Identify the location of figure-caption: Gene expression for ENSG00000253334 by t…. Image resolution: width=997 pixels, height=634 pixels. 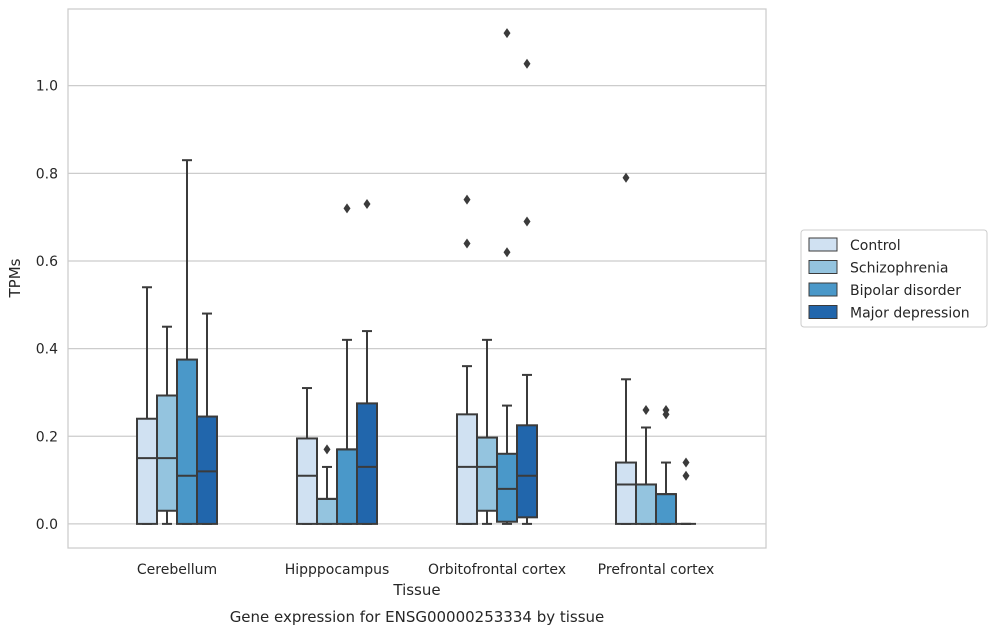
(417, 617).